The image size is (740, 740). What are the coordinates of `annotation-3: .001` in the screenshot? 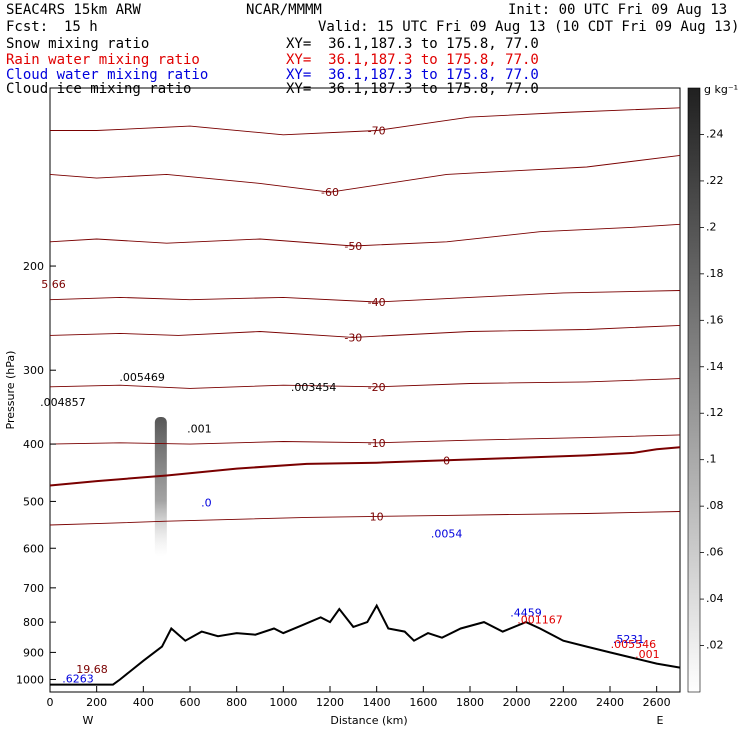 It's located at (199, 428).